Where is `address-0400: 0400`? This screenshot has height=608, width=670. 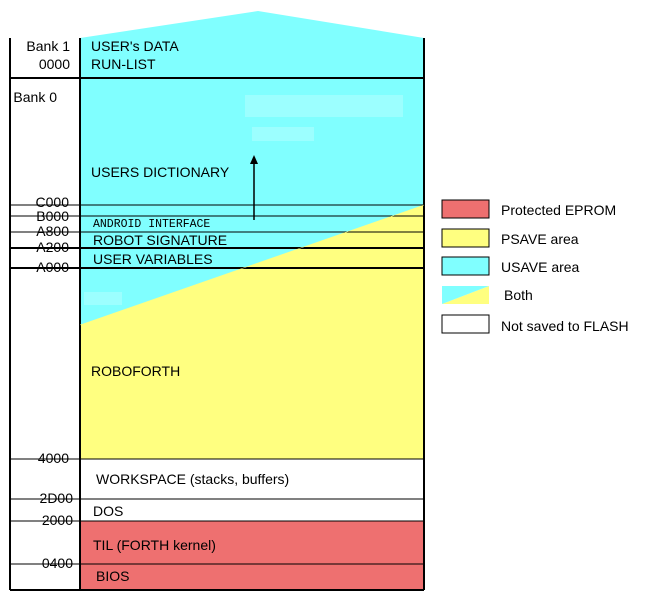 address-0400: 0400 is located at coordinates (57, 563).